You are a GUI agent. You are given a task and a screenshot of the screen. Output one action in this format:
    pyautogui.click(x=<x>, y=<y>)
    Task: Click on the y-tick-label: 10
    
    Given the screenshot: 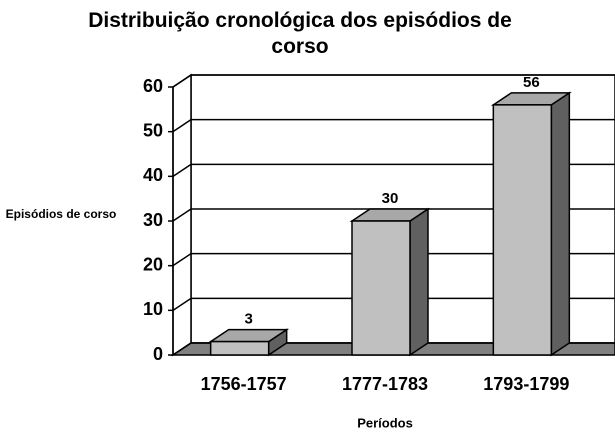 What is the action you would take?
    pyautogui.click(x=153, y=309)
    